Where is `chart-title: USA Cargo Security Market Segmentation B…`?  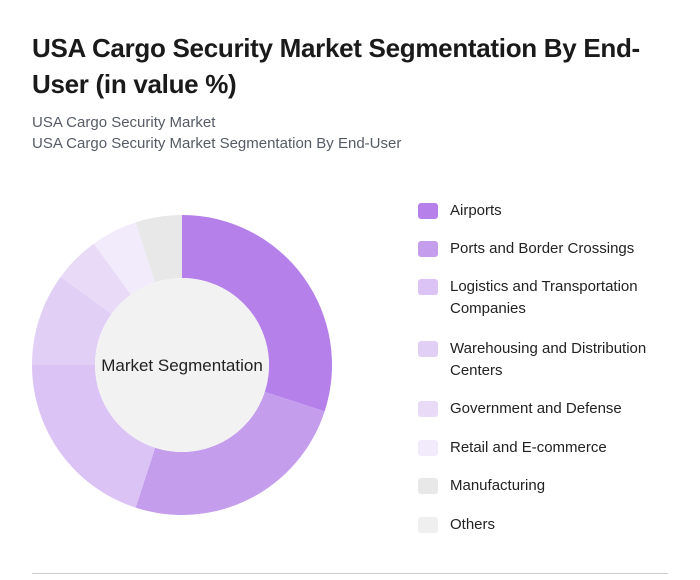 chart-title: USA Cargo Security Market Segmentation B… is located at coordinates (336, 66).